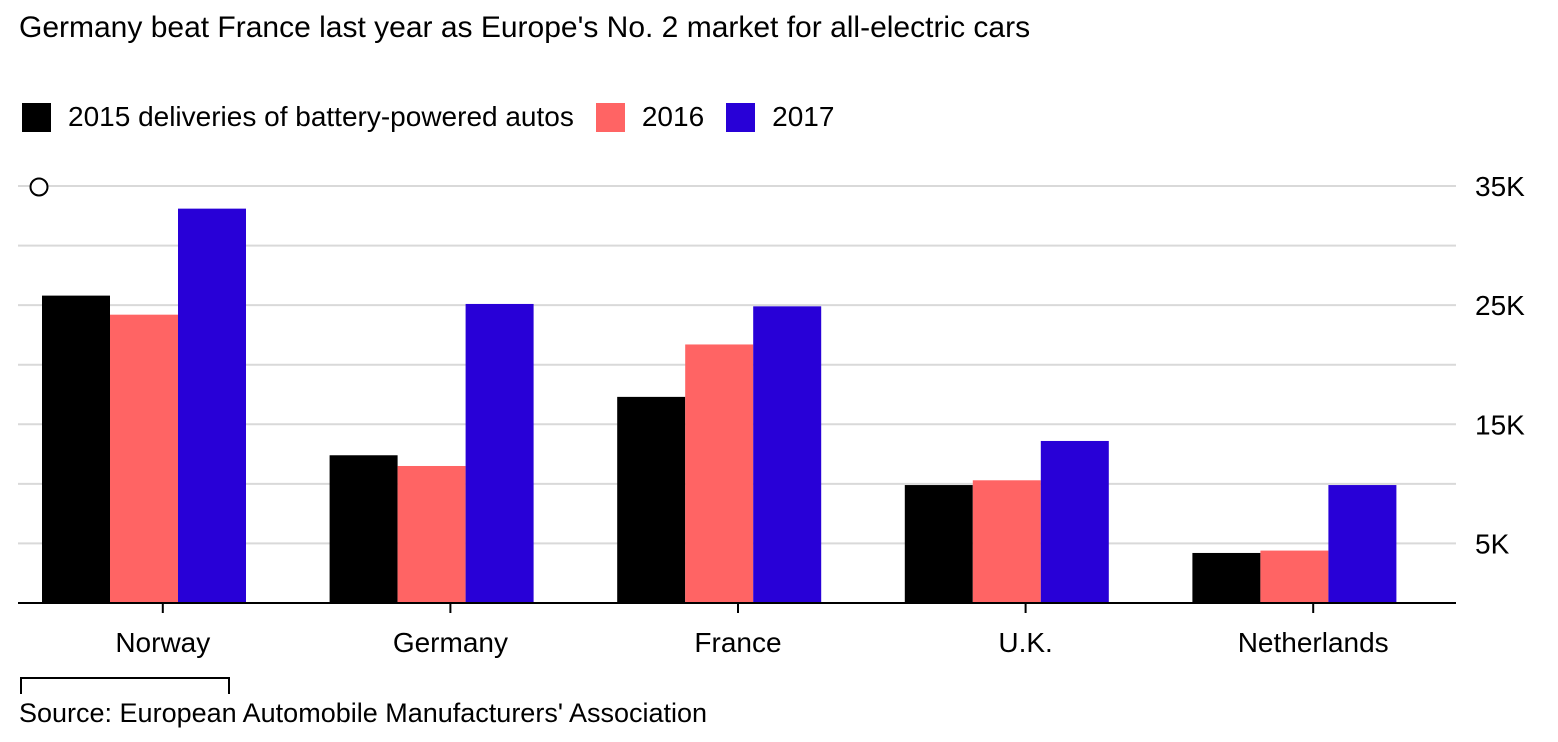  Describe the element at coordinates (39, 187) in the screenshot. I see `top-gridline-marker` at that location.